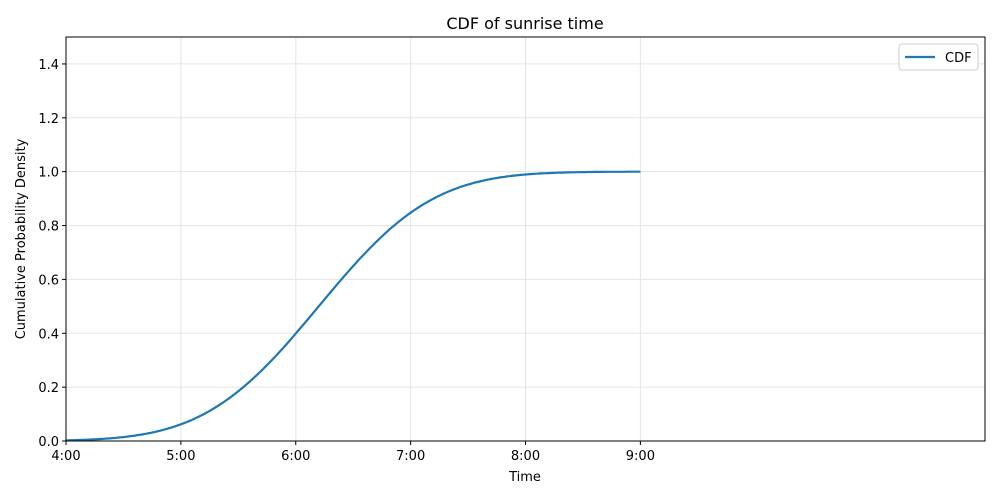 The image size is (999, 499). Describe the element at coordinates (48, 227) in the screenshot. I see `y-tick-label: 0.8` at that location.